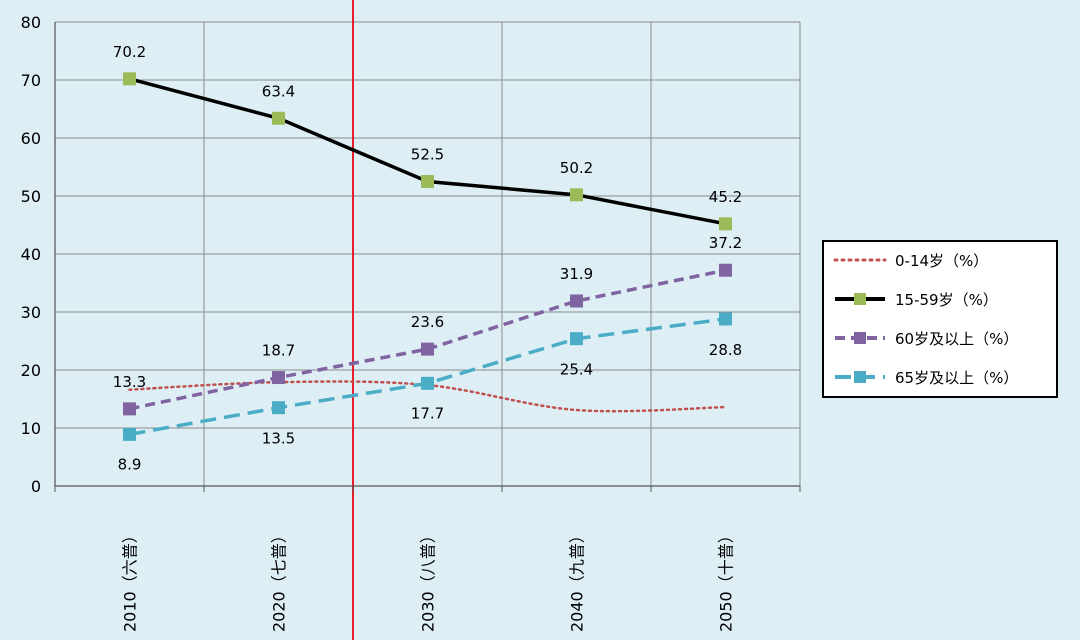 The width and height of the screenshot is (1080, 640). Describe the element at coordinates (725, 197) in the screenshot. I see `data-label: 45.2` at that location.